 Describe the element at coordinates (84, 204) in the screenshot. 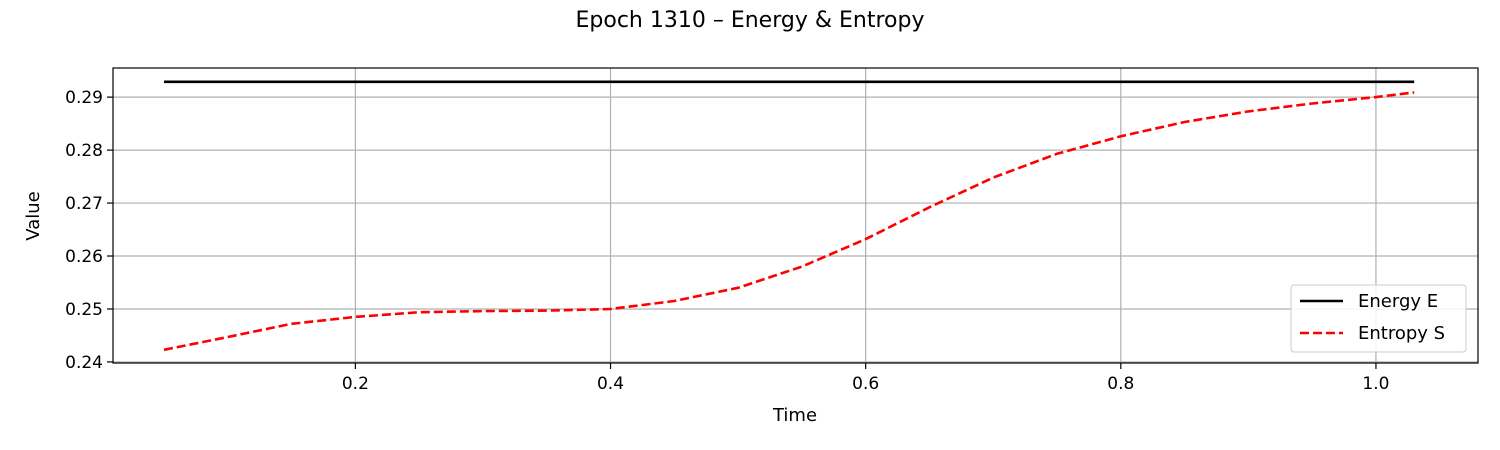

I see `y-tick-label: 0.27` at that location.